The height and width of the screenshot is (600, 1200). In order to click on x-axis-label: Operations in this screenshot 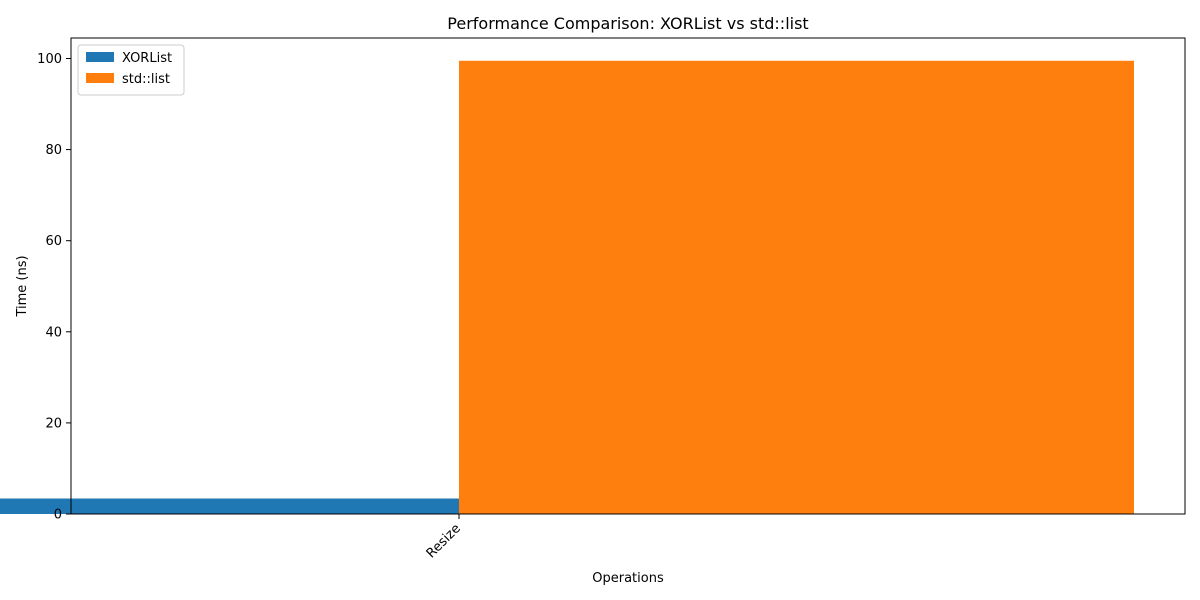, I will do `click(628, 578)`.